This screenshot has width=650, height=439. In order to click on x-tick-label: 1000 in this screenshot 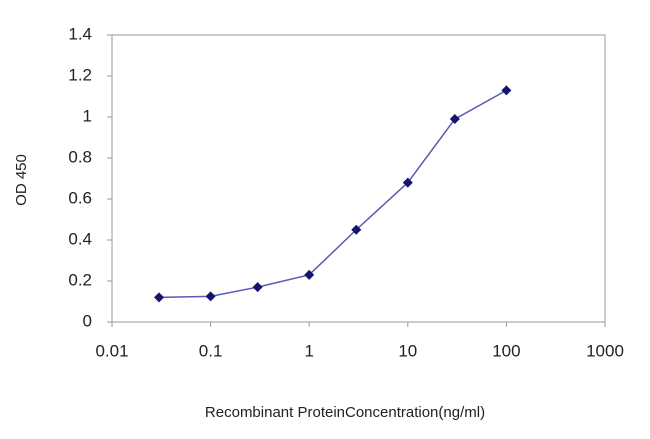, I will do `click(605, 350)`.